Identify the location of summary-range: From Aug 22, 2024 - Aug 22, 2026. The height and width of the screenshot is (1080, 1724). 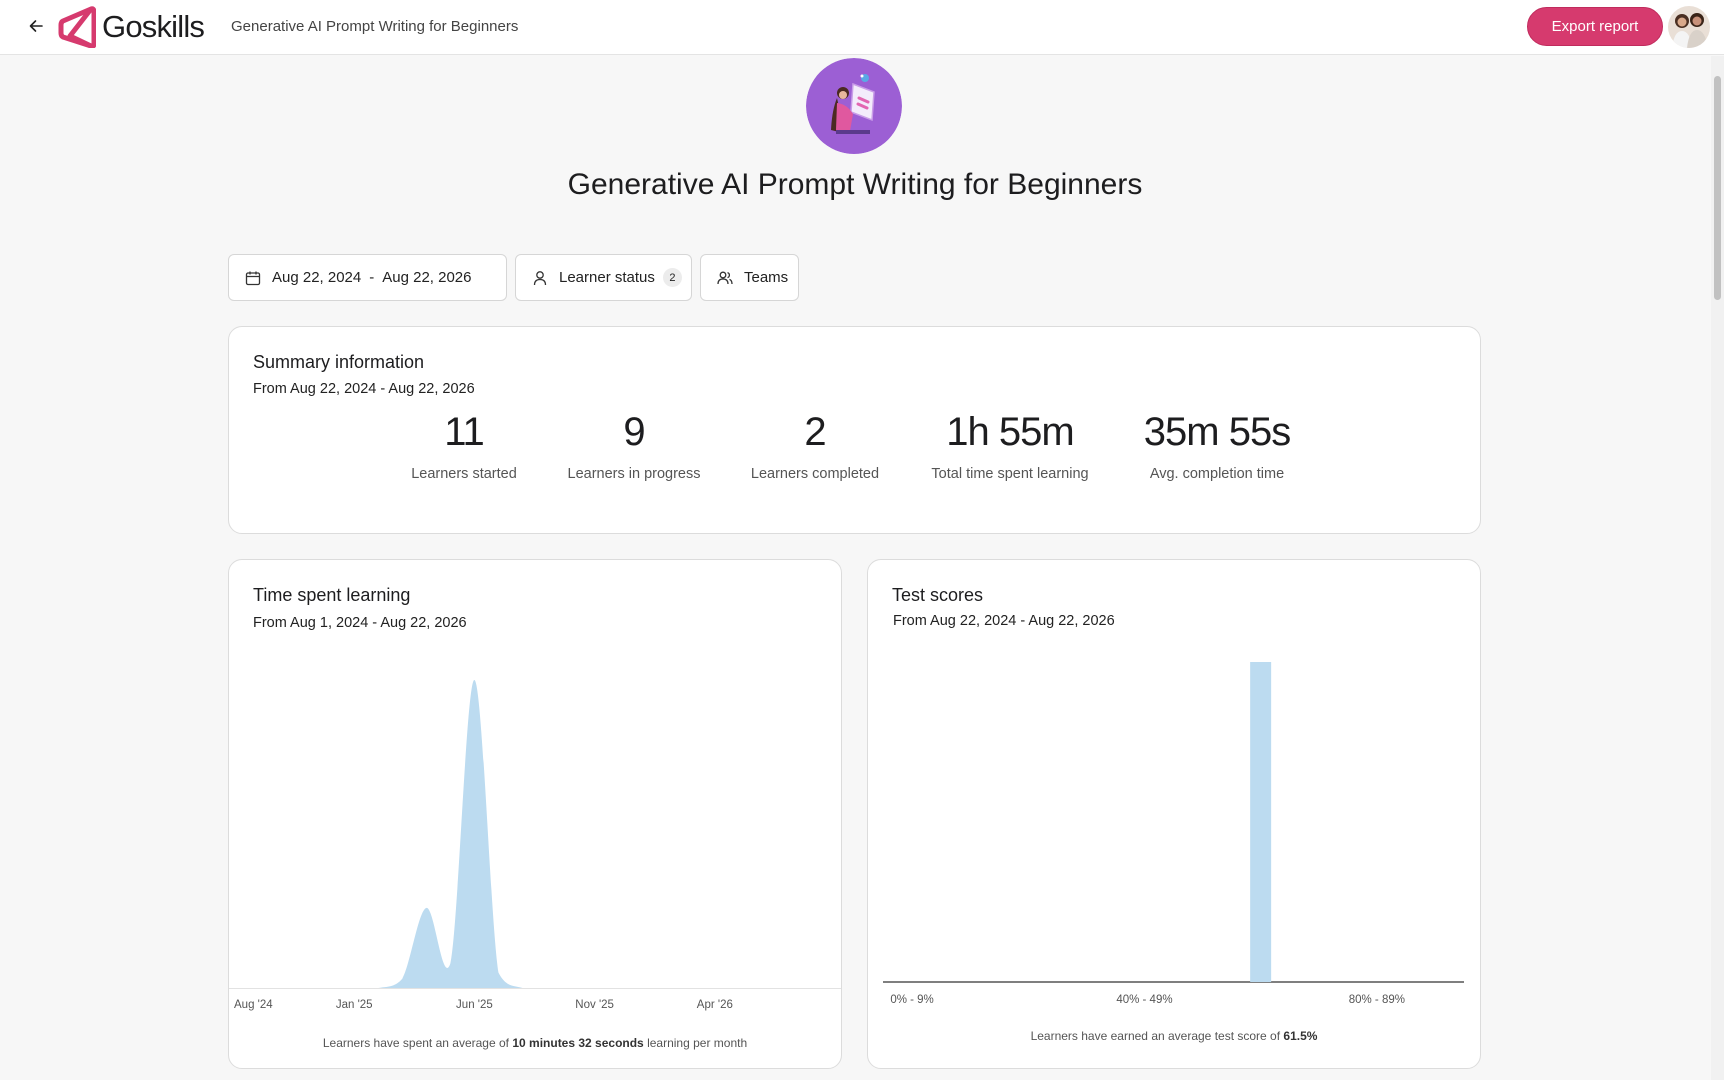
(364, 389).